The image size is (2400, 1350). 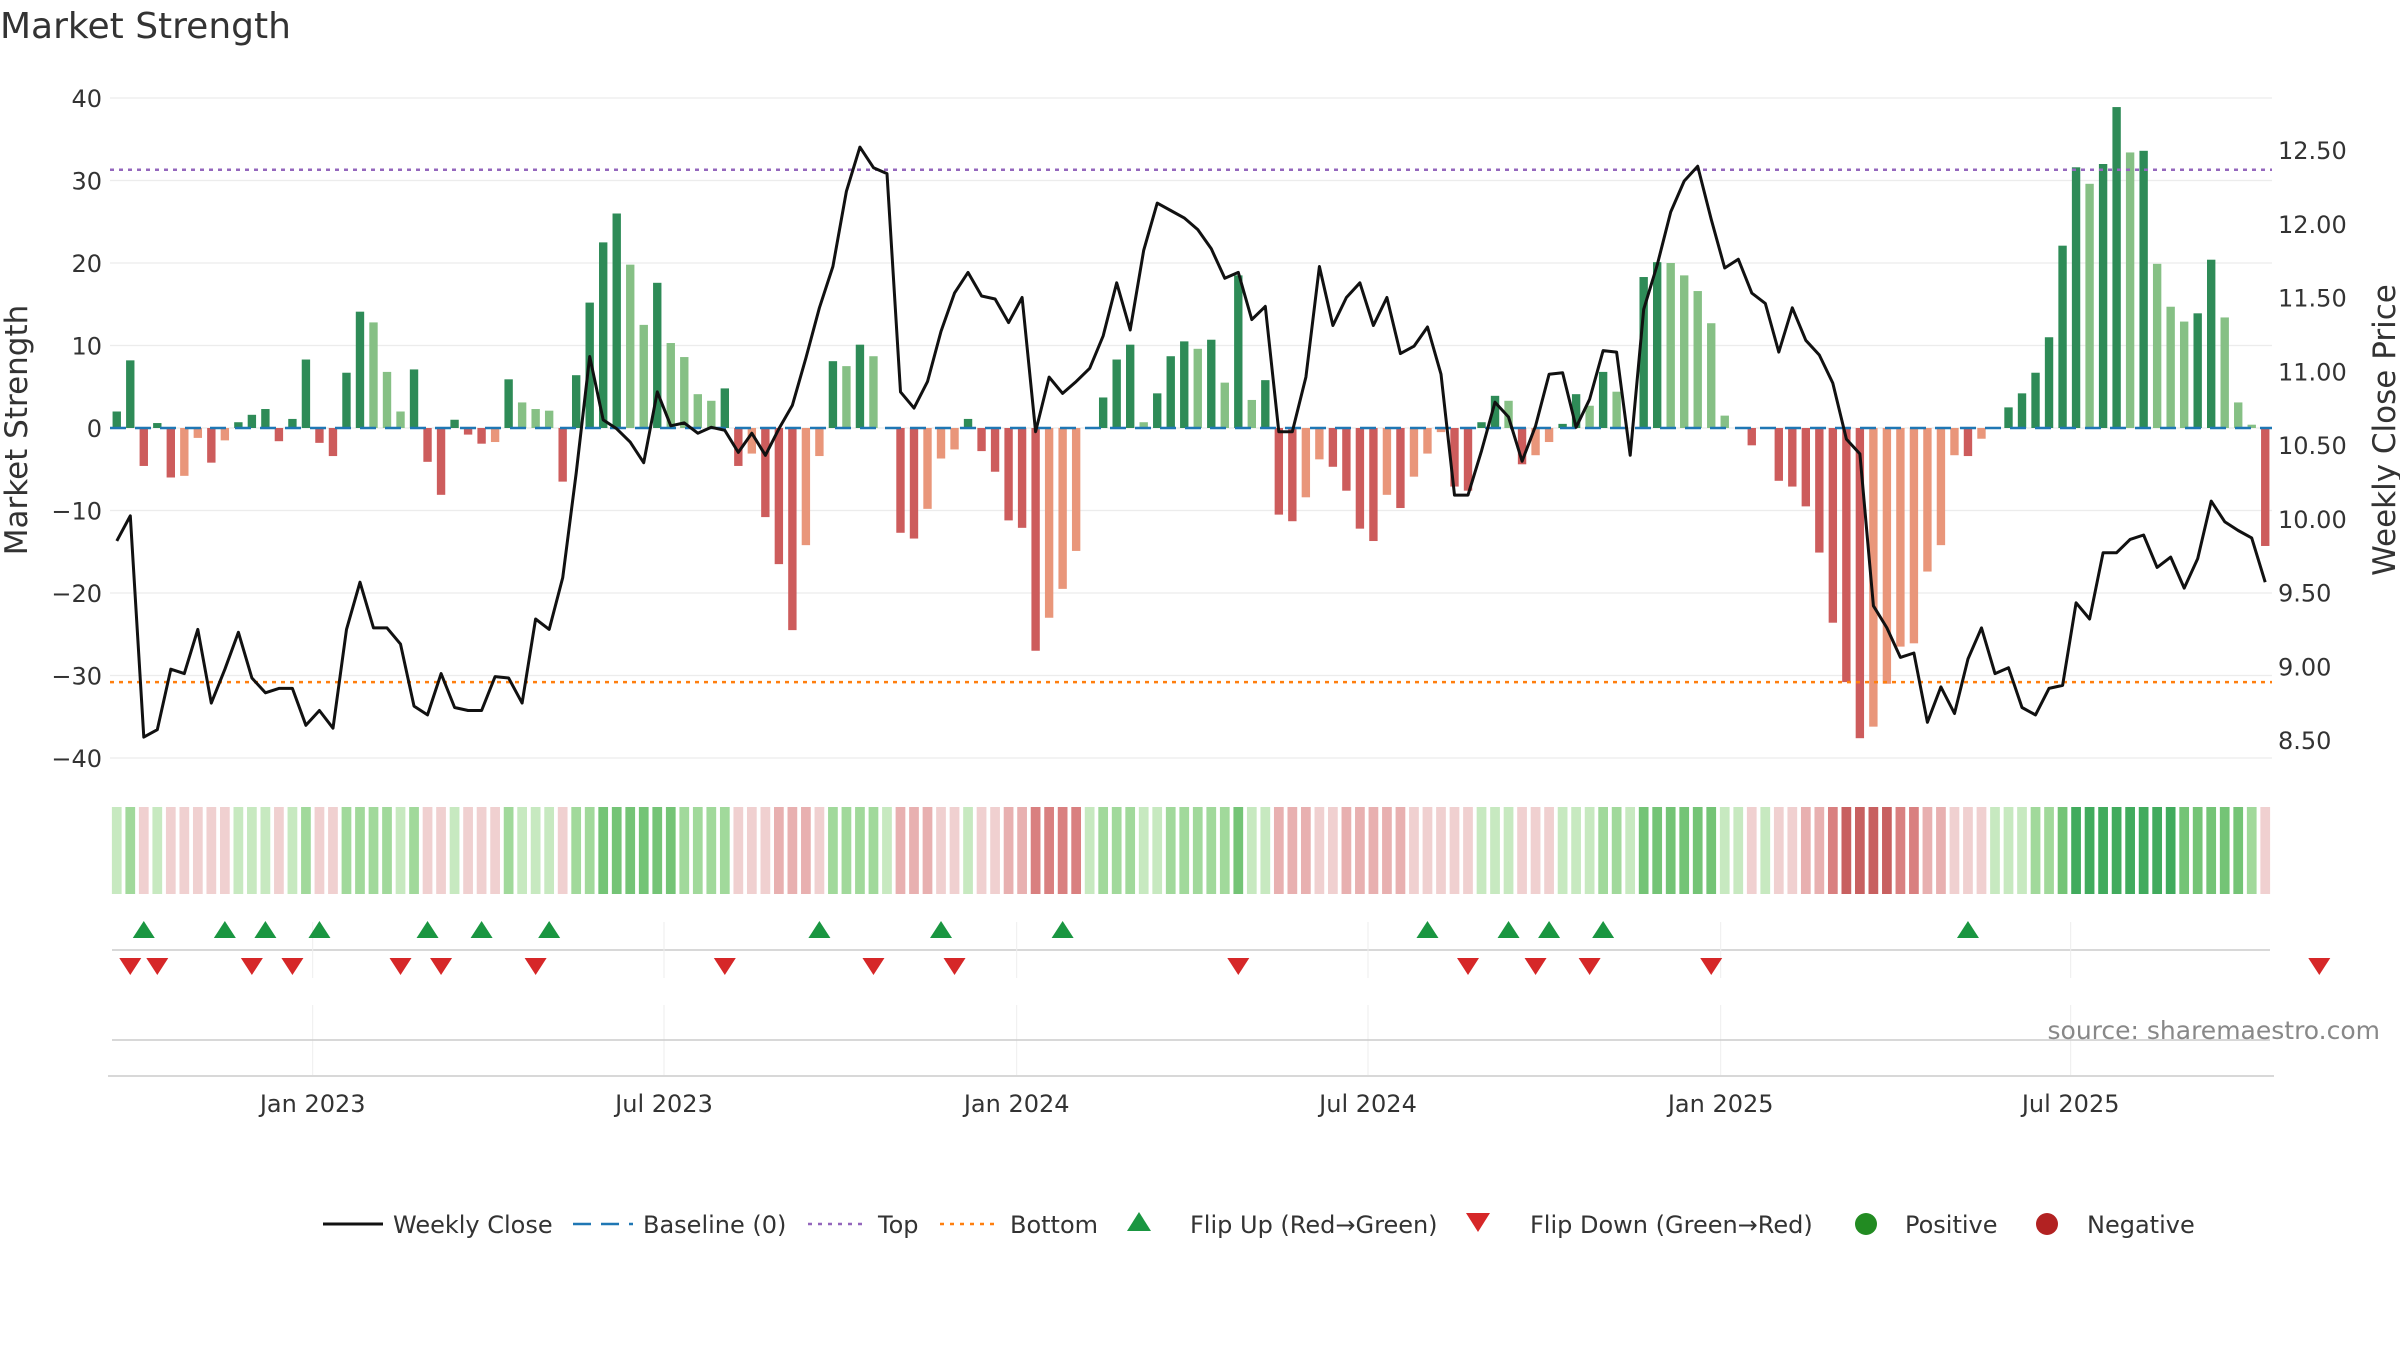 I want to click on left-axis-ticks: 40 30 20 10 0 −10 −20 −30 −40, so click(x=76, y=429).